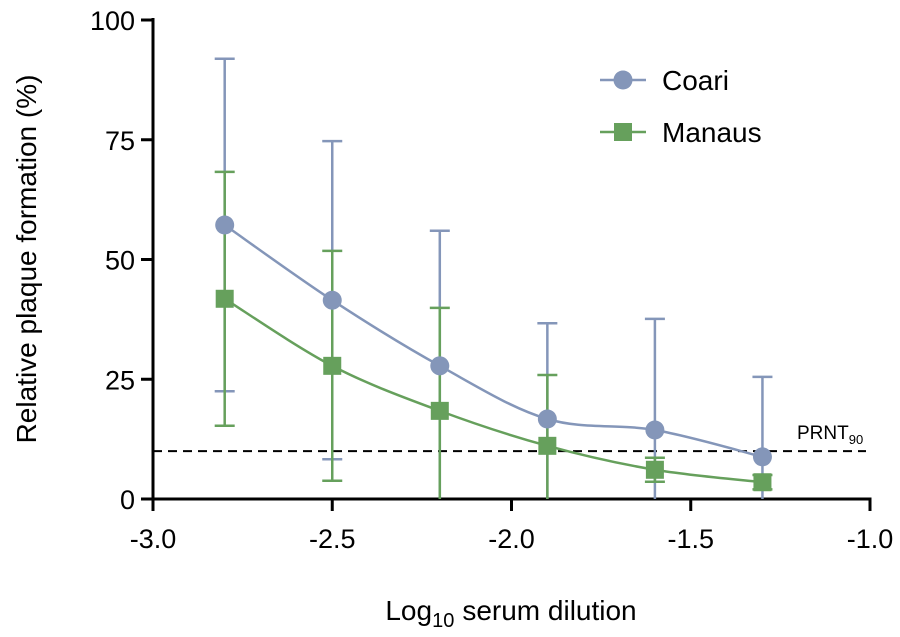  Describe the element at coordinates (120, 380) in the screenshot. I see `y-tick-label: 25` at that location.